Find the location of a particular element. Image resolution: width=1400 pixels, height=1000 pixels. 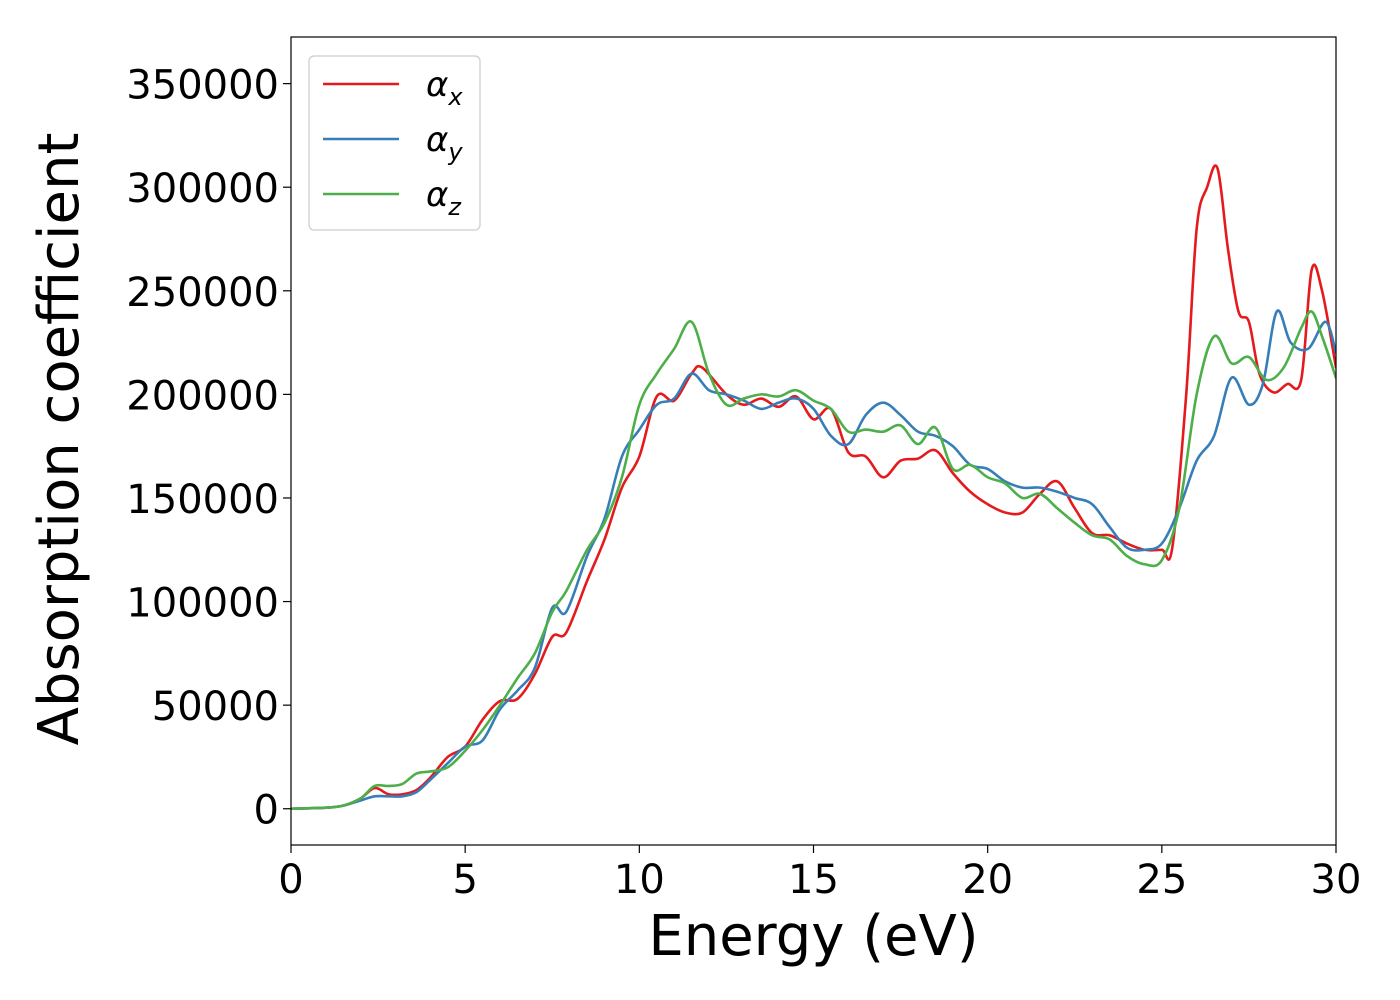

x-tick-label: 5 is located at coordinates (464, 880).